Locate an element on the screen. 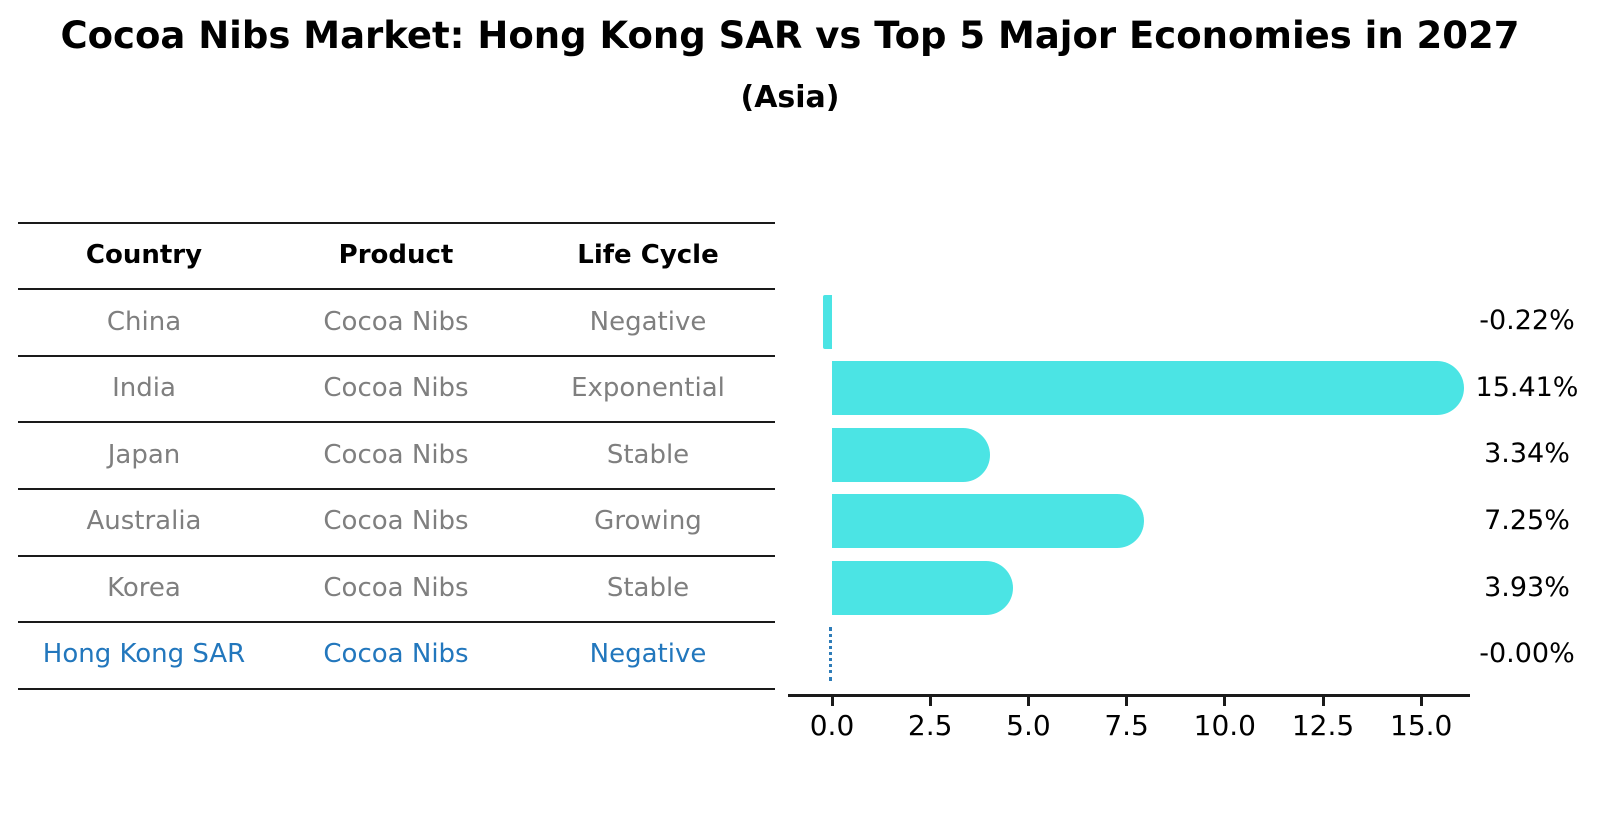 The width and height of the screenshot is (1604, 823). x-tick-label: 15.0 is located at coordinates (1421, 725).